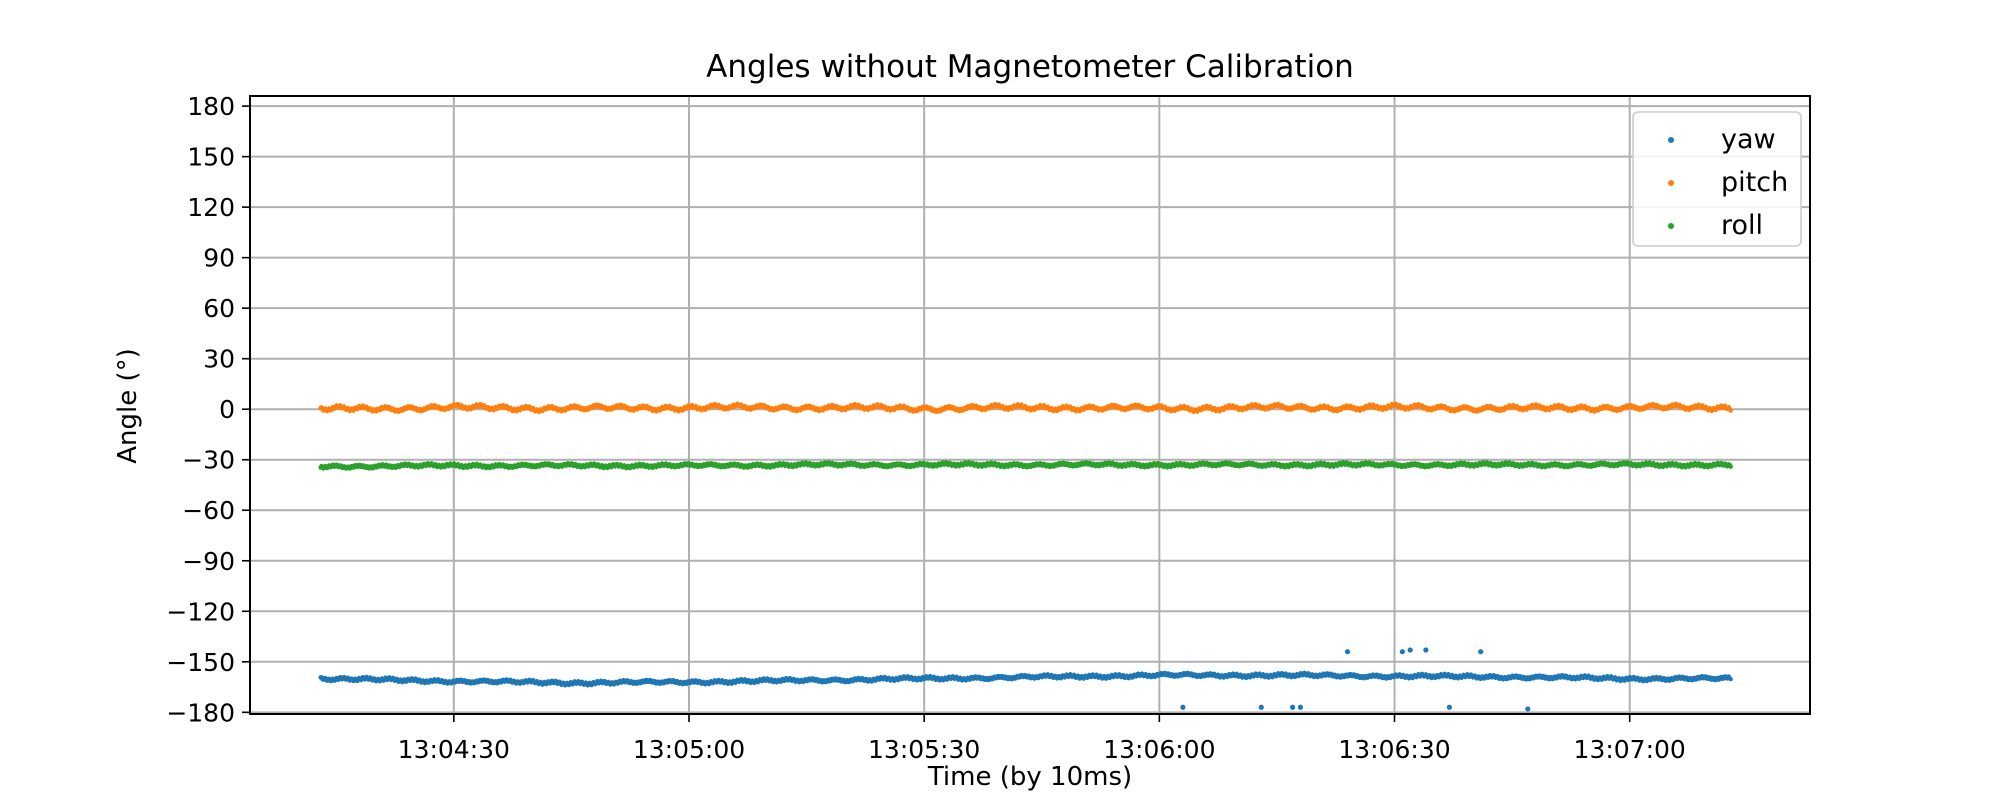  What do you see at coordinates (1748, 139) in the screenshot?
I see `legend-label-yaw: yaw` at bounding box center [1748, 139].